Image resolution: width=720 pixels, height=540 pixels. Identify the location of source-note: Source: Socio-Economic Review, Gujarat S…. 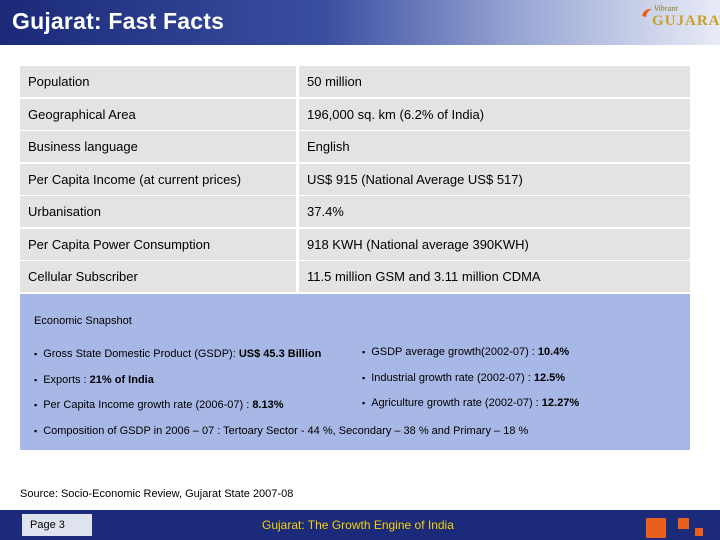
(157, 494).